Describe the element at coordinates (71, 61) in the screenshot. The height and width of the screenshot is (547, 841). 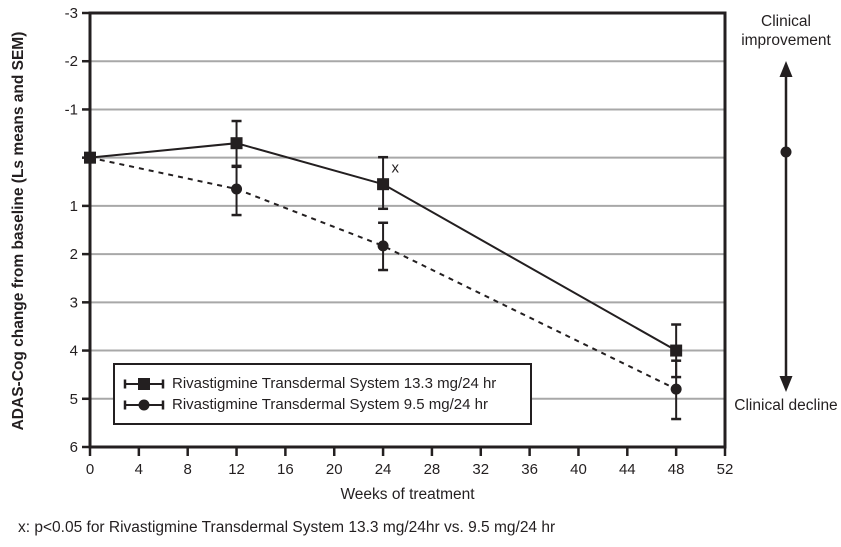
I see `y-tick-label: -2` at that location.